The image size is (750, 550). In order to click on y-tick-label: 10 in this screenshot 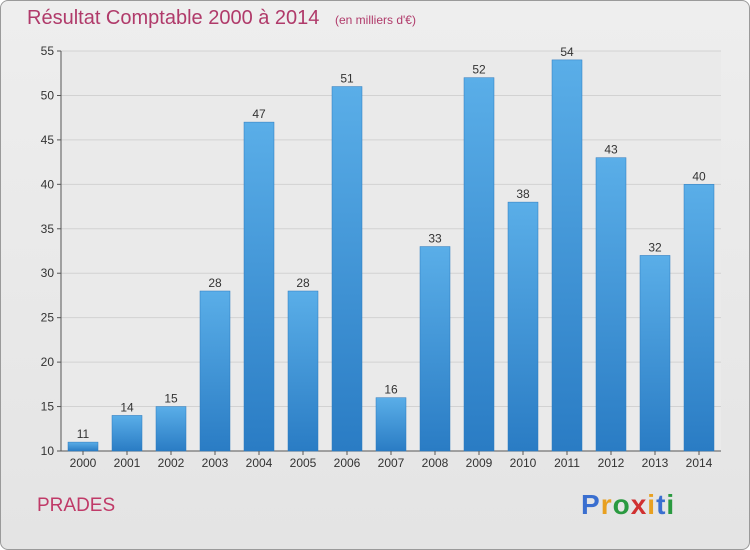, I will do `click(48, 451)`.